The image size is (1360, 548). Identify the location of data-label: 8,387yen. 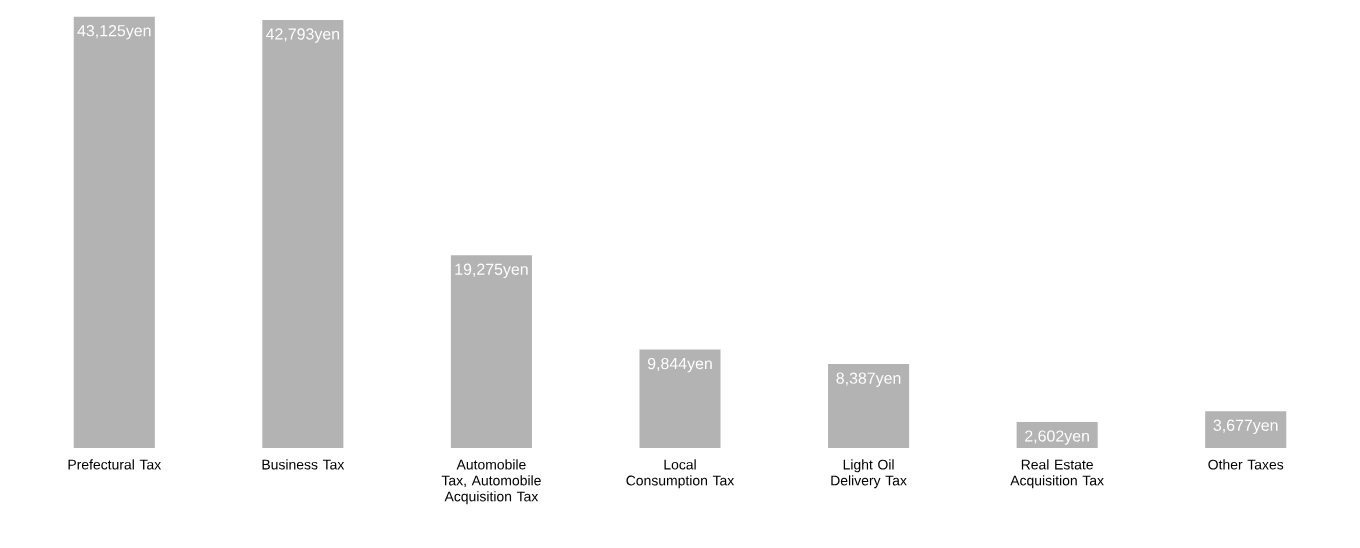
(868, 379).